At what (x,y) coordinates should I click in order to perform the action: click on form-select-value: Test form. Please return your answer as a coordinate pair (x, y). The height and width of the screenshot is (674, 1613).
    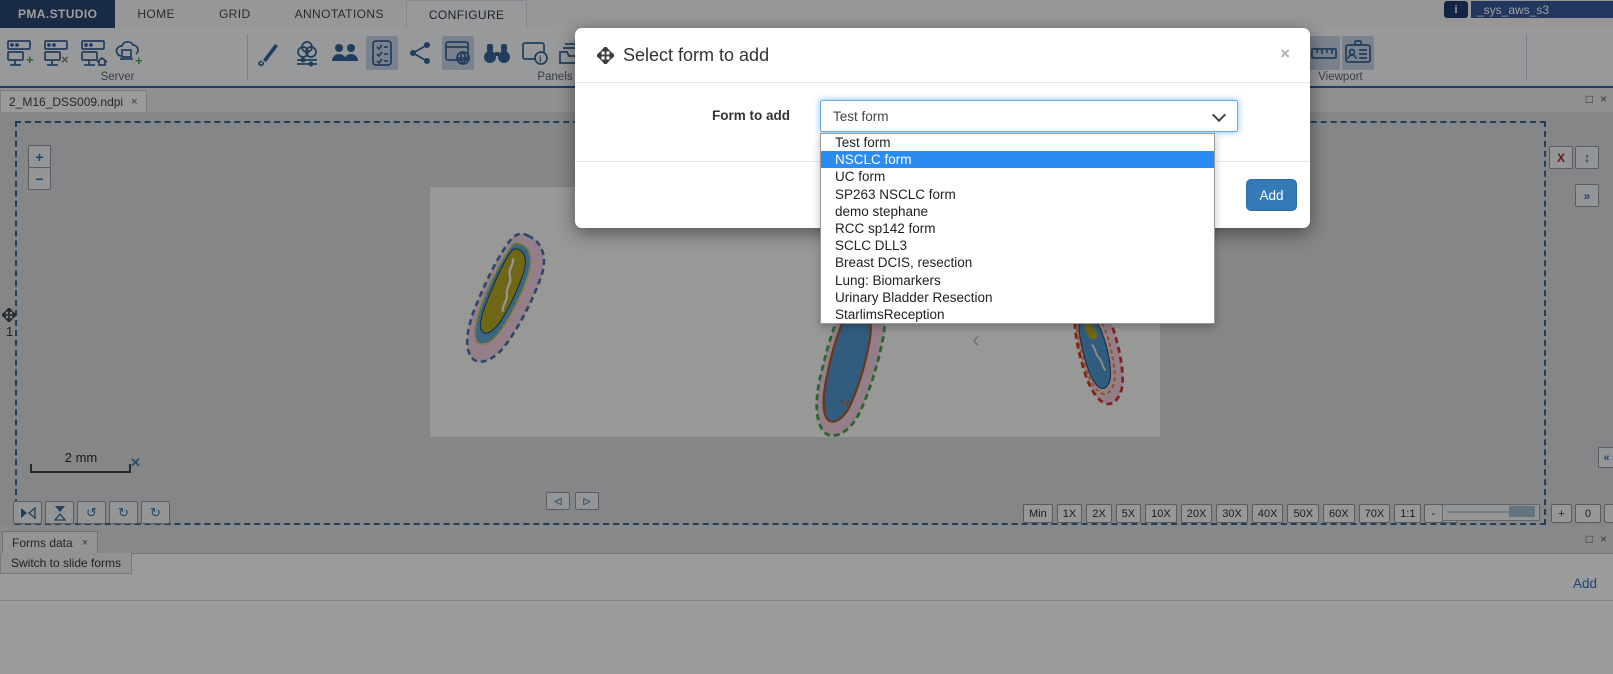
    Looking at the image, I should click on (861, 116).